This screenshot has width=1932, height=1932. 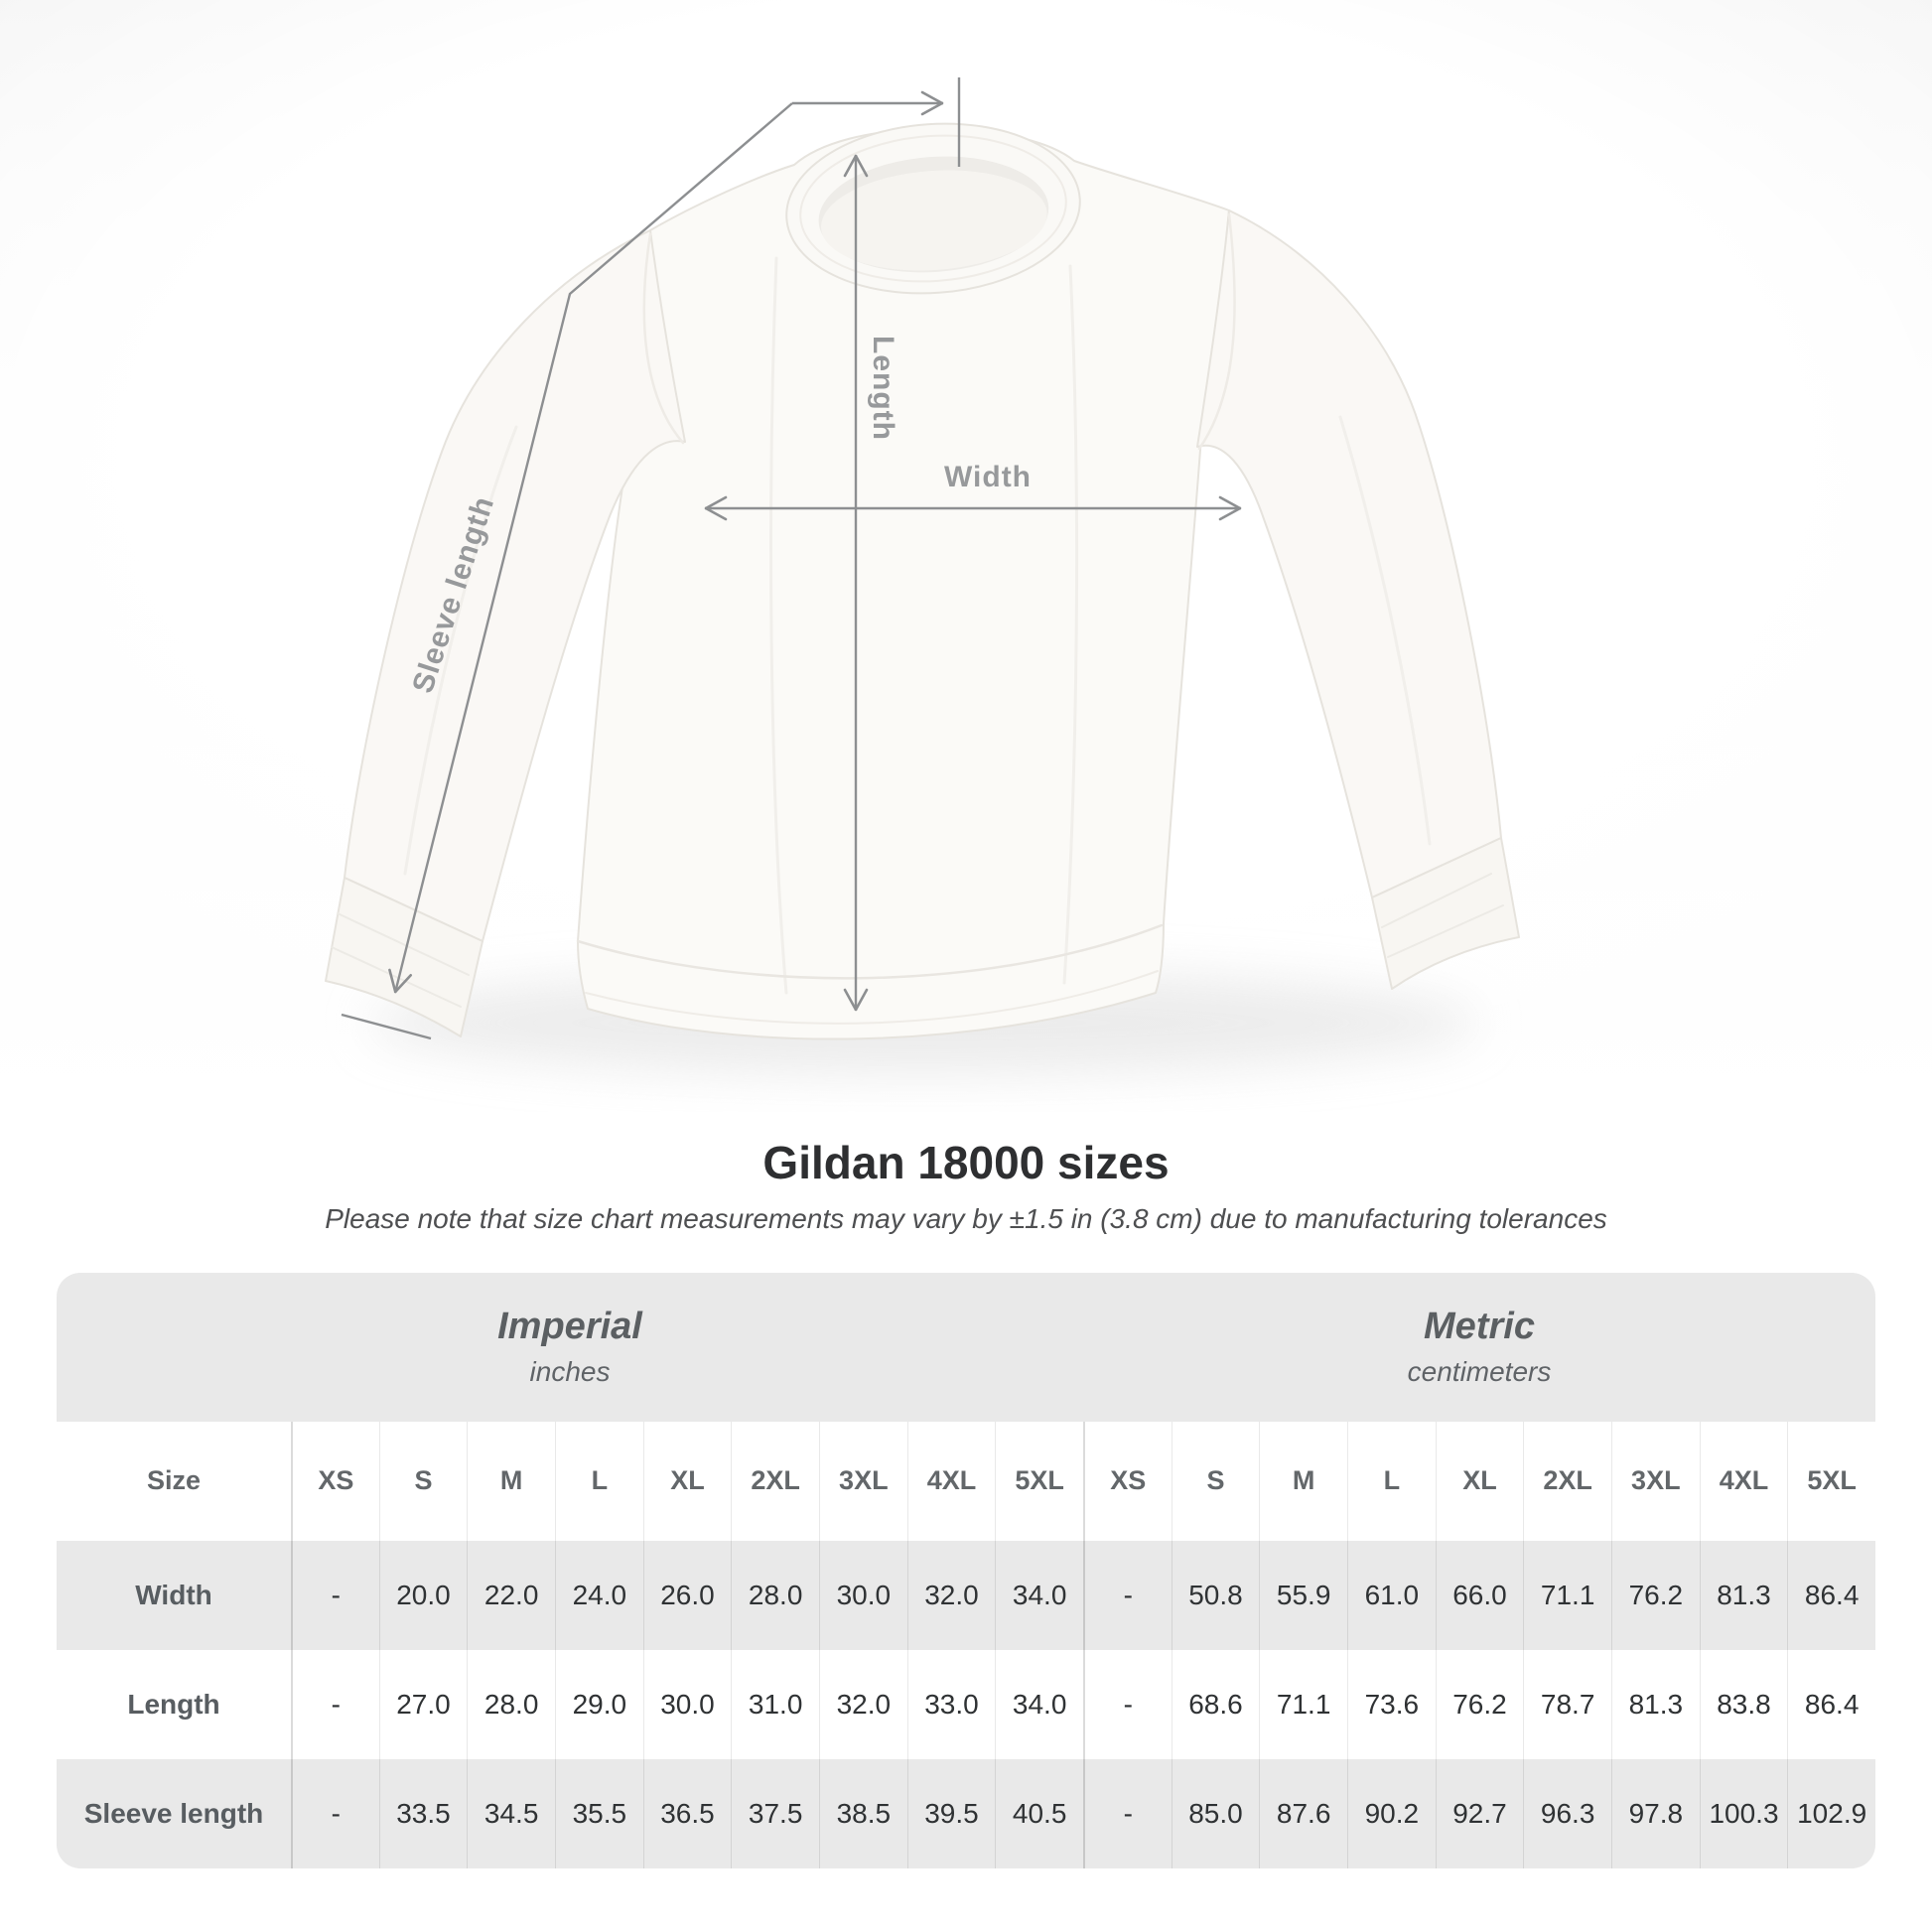 What do you see at coordinates (570, 1372) in the screenshot?
I see `imperial-group-unit: inches` at bounding box center [570, 1372].